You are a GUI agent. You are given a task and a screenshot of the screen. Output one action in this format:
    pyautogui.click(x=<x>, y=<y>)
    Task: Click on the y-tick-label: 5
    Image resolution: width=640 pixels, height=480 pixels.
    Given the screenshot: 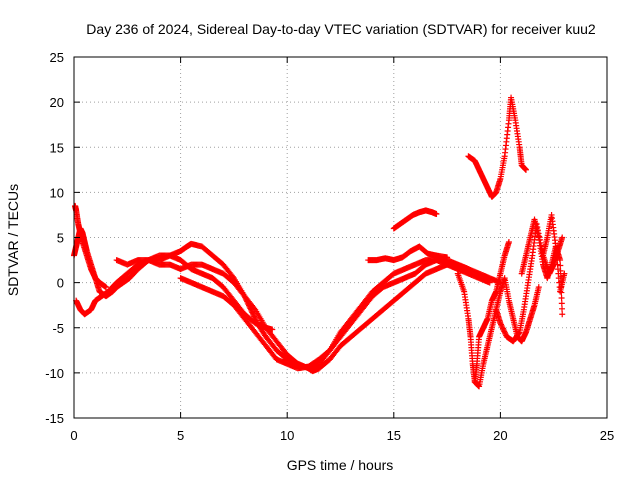 What is the action you would take?
    pyautogui.click(x=60, y=238)
    